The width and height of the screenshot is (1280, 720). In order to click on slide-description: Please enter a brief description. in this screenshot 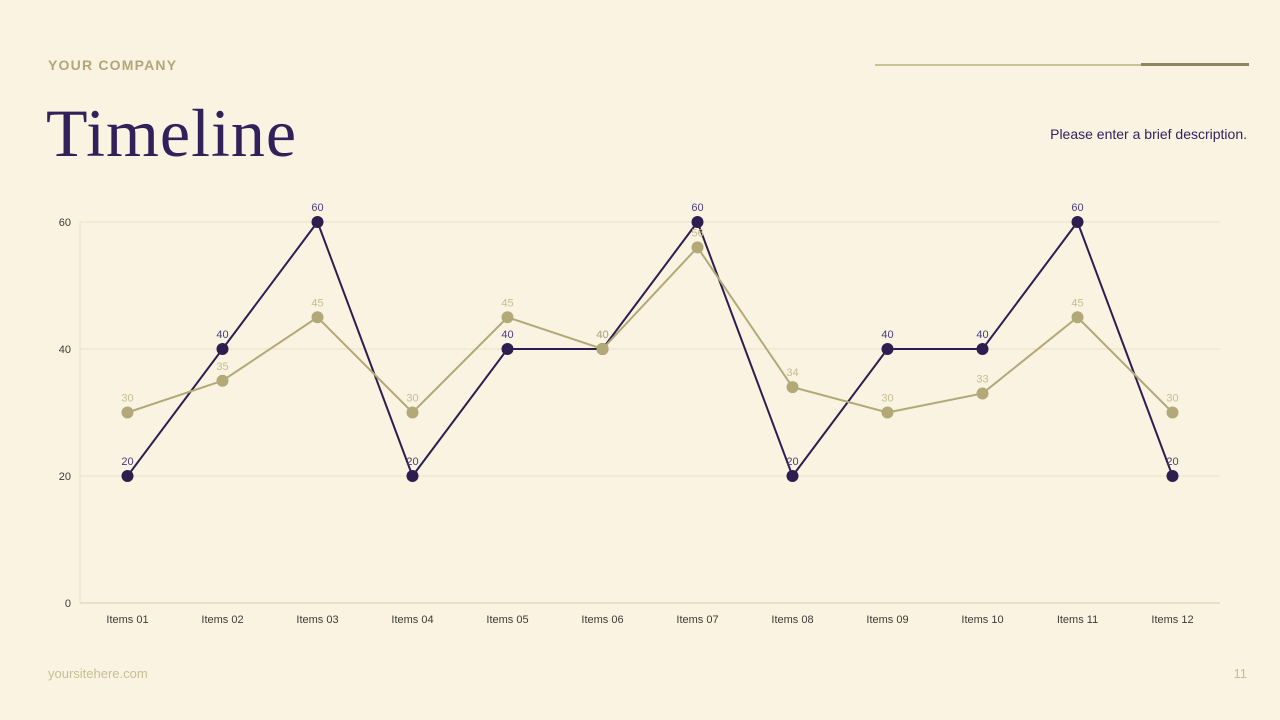, I will do `click(1148, 134)`.